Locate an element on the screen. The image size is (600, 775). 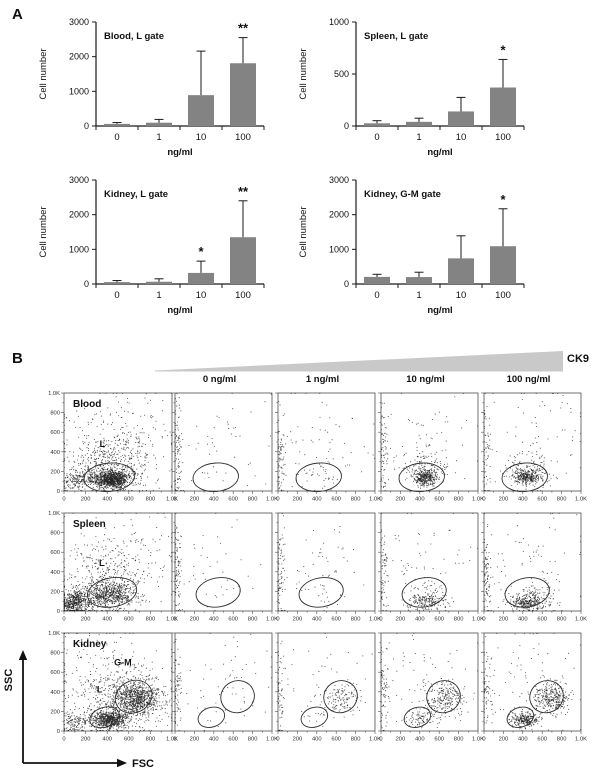
significance-marker: ** is located at coordinates (243, 28).